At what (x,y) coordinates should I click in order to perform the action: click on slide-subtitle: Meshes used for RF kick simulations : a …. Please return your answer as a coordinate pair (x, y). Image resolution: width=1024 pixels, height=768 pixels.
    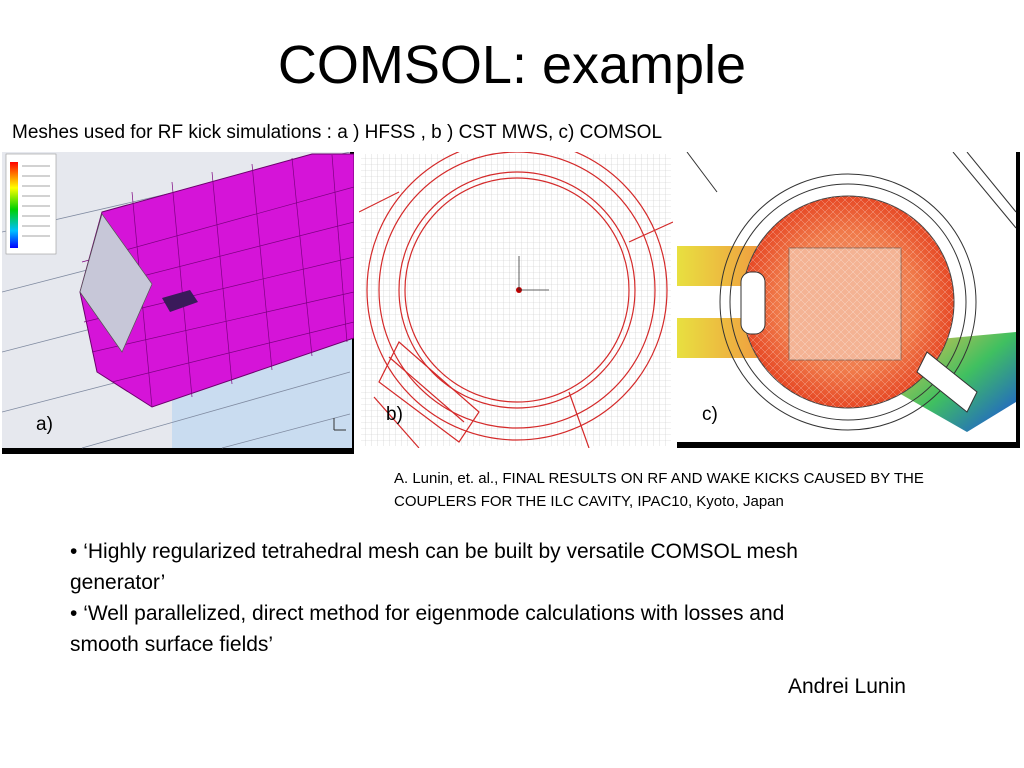
    Looking at the image, I should click on (337, 132).